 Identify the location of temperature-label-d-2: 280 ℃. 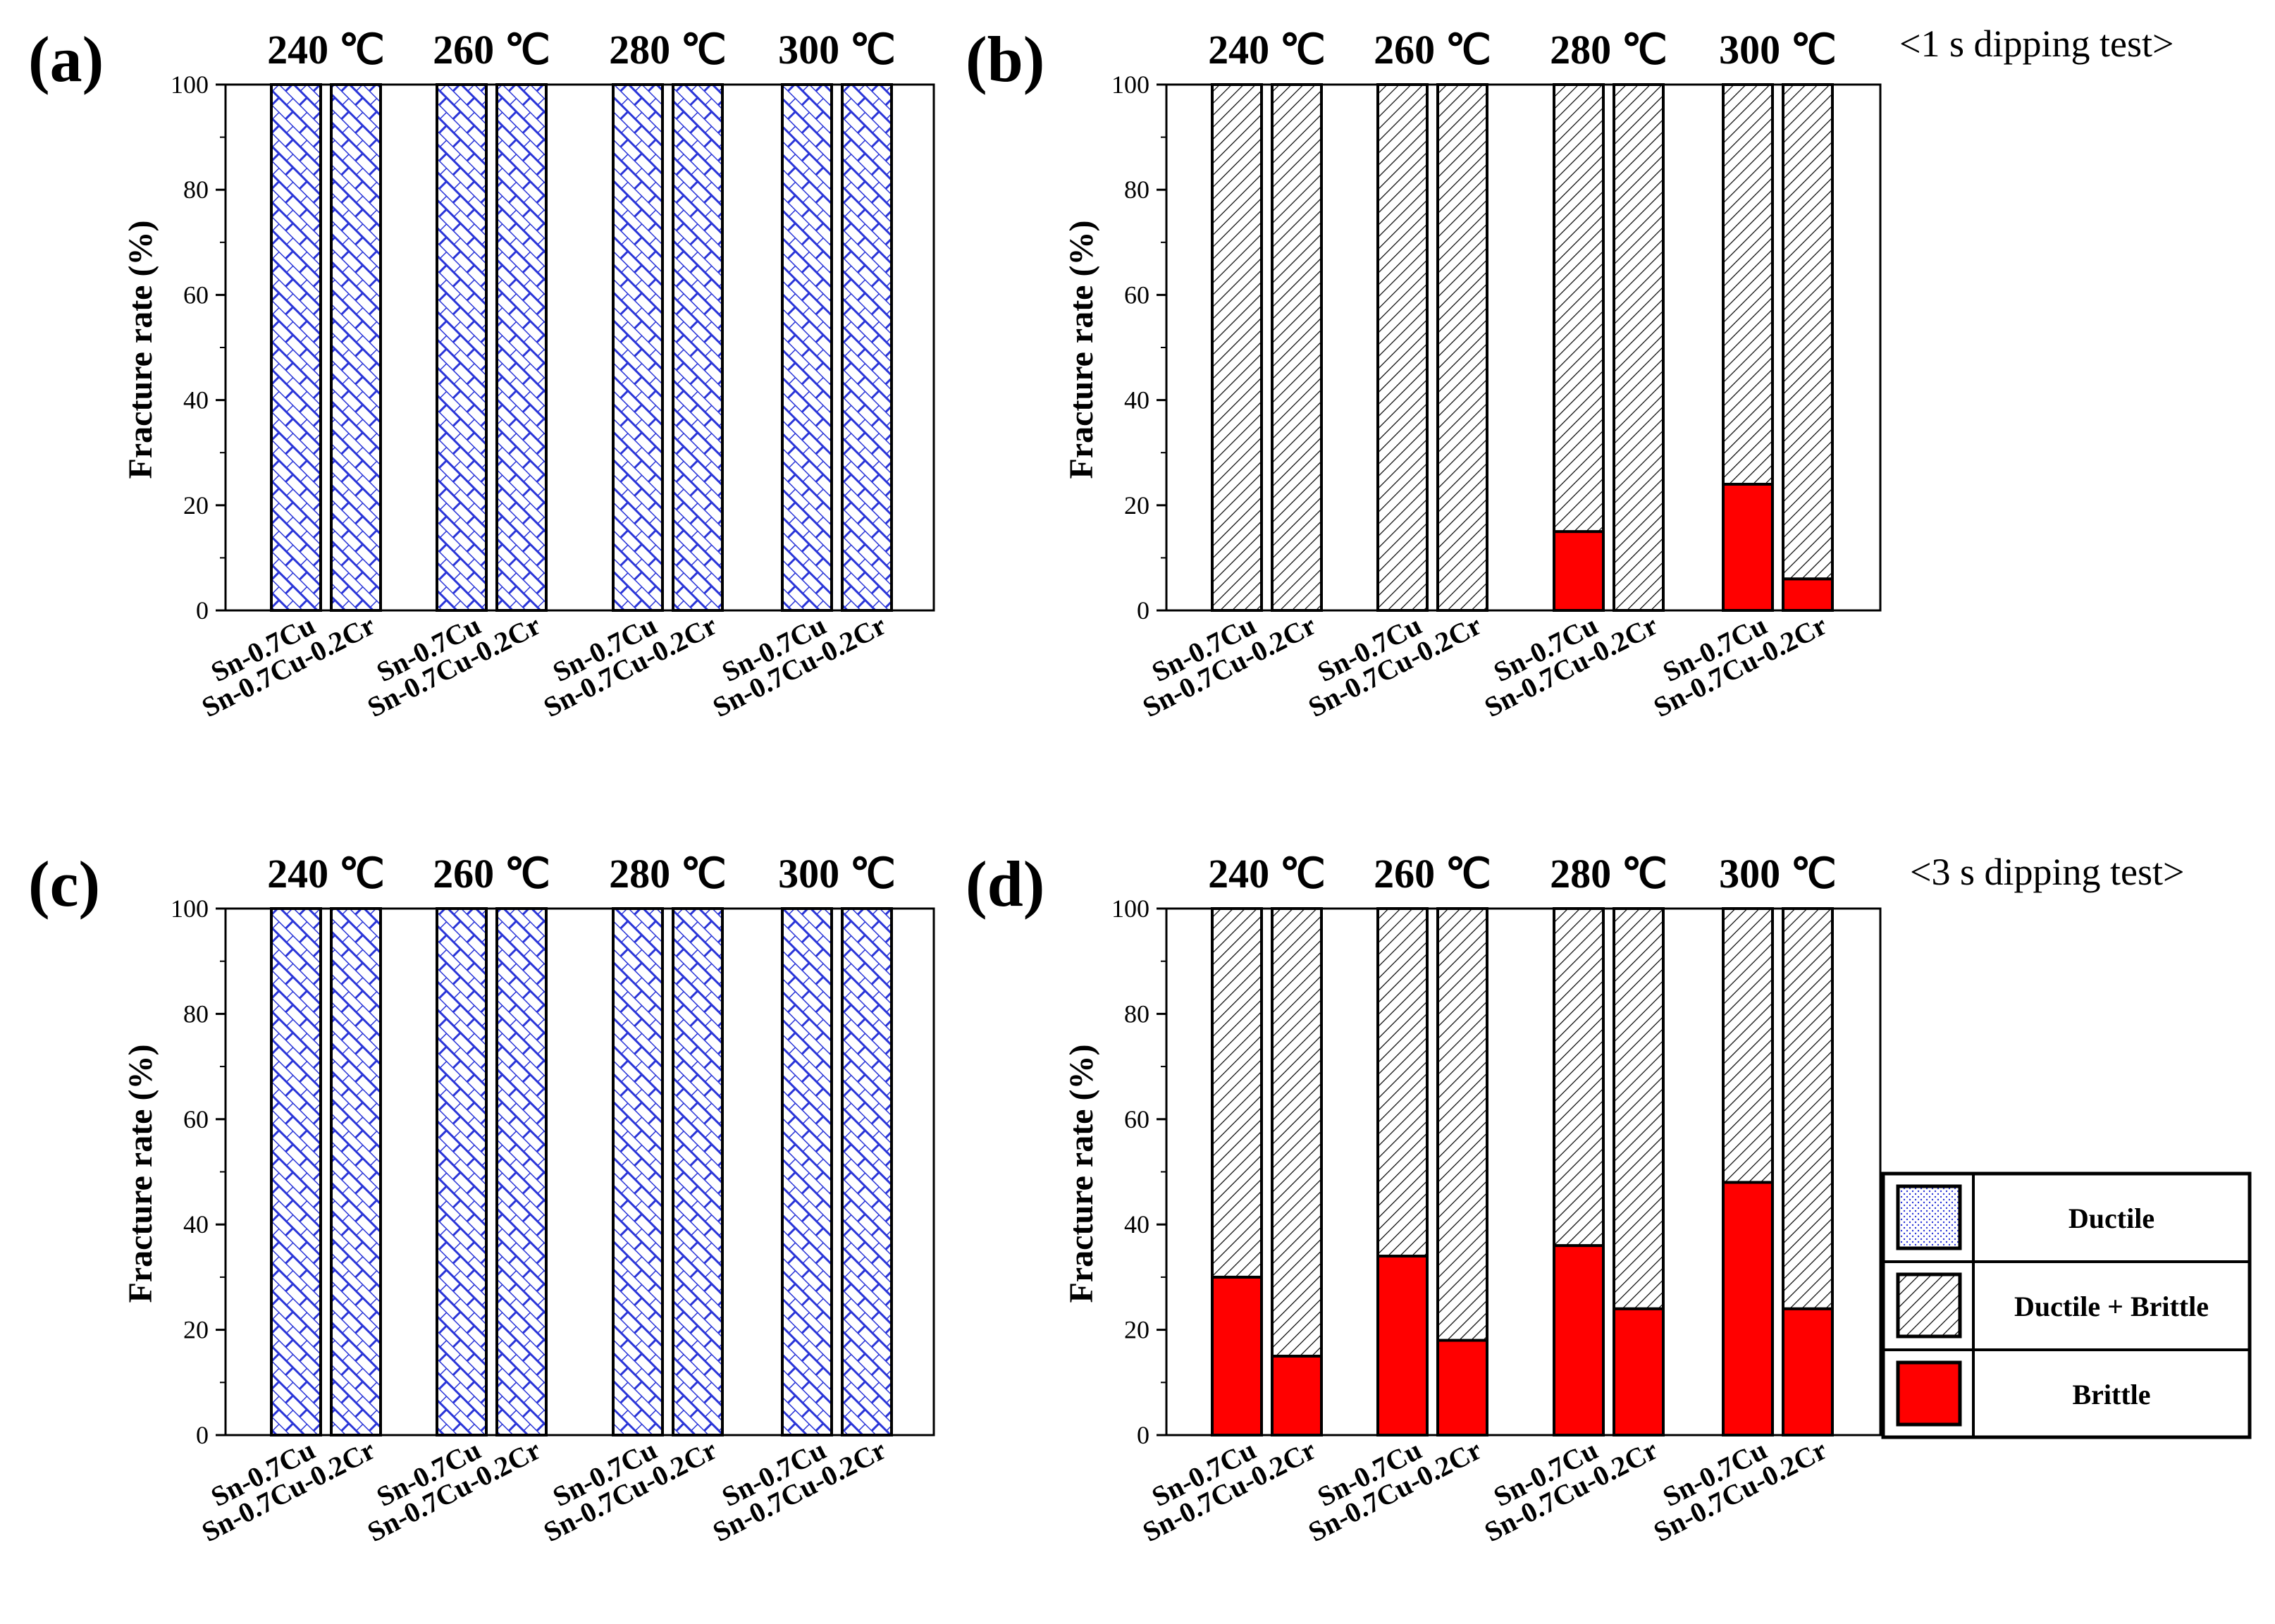
(1608, 874).